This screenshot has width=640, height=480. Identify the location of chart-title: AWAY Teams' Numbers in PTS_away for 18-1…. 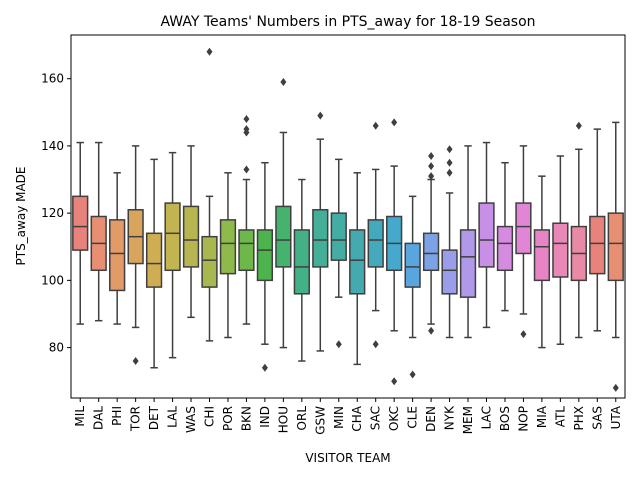
(347, 22).